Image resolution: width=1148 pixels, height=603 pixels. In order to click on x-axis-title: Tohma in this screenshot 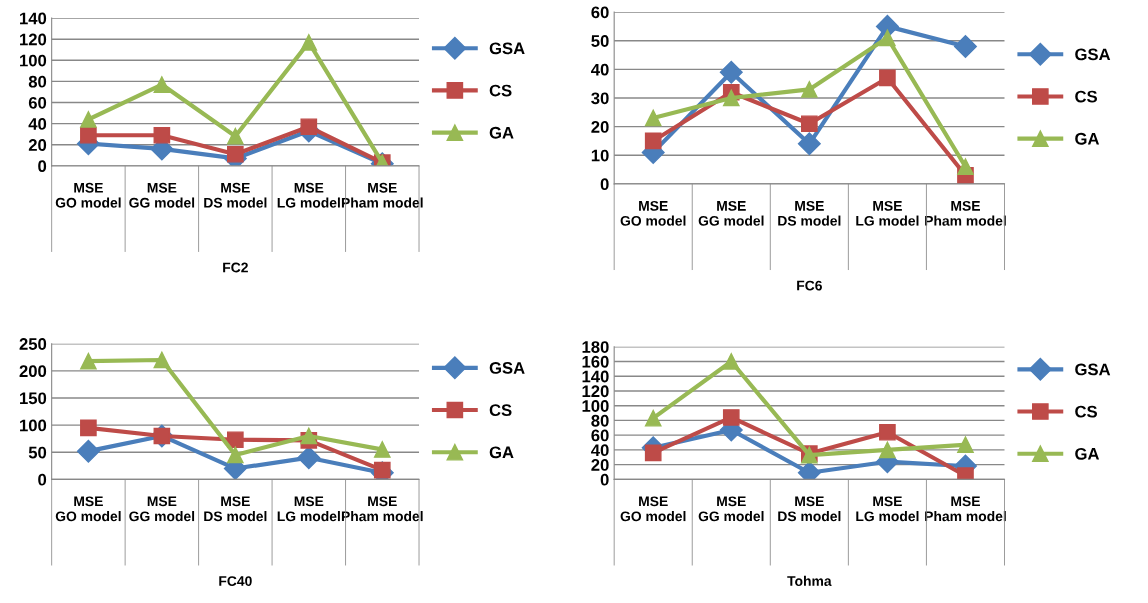, I will do `click(809, 580)`.